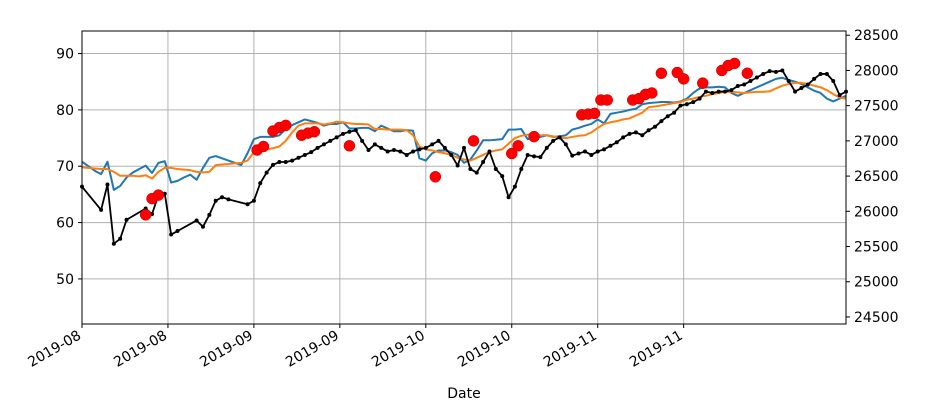 The height and width of the screenshot is (408, 929). What do you see at coordinates (65, 167) in the screenshot?
I see `y-left-tick-label: 70` at bounding box center [65, 167].